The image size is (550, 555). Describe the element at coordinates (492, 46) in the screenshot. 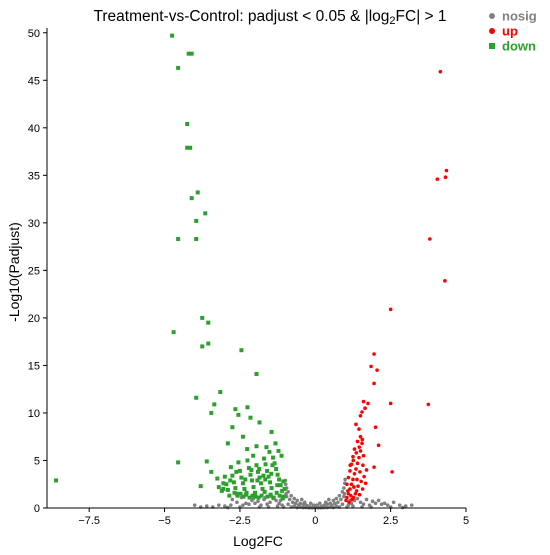

I see `legend-marker-down` at that location.